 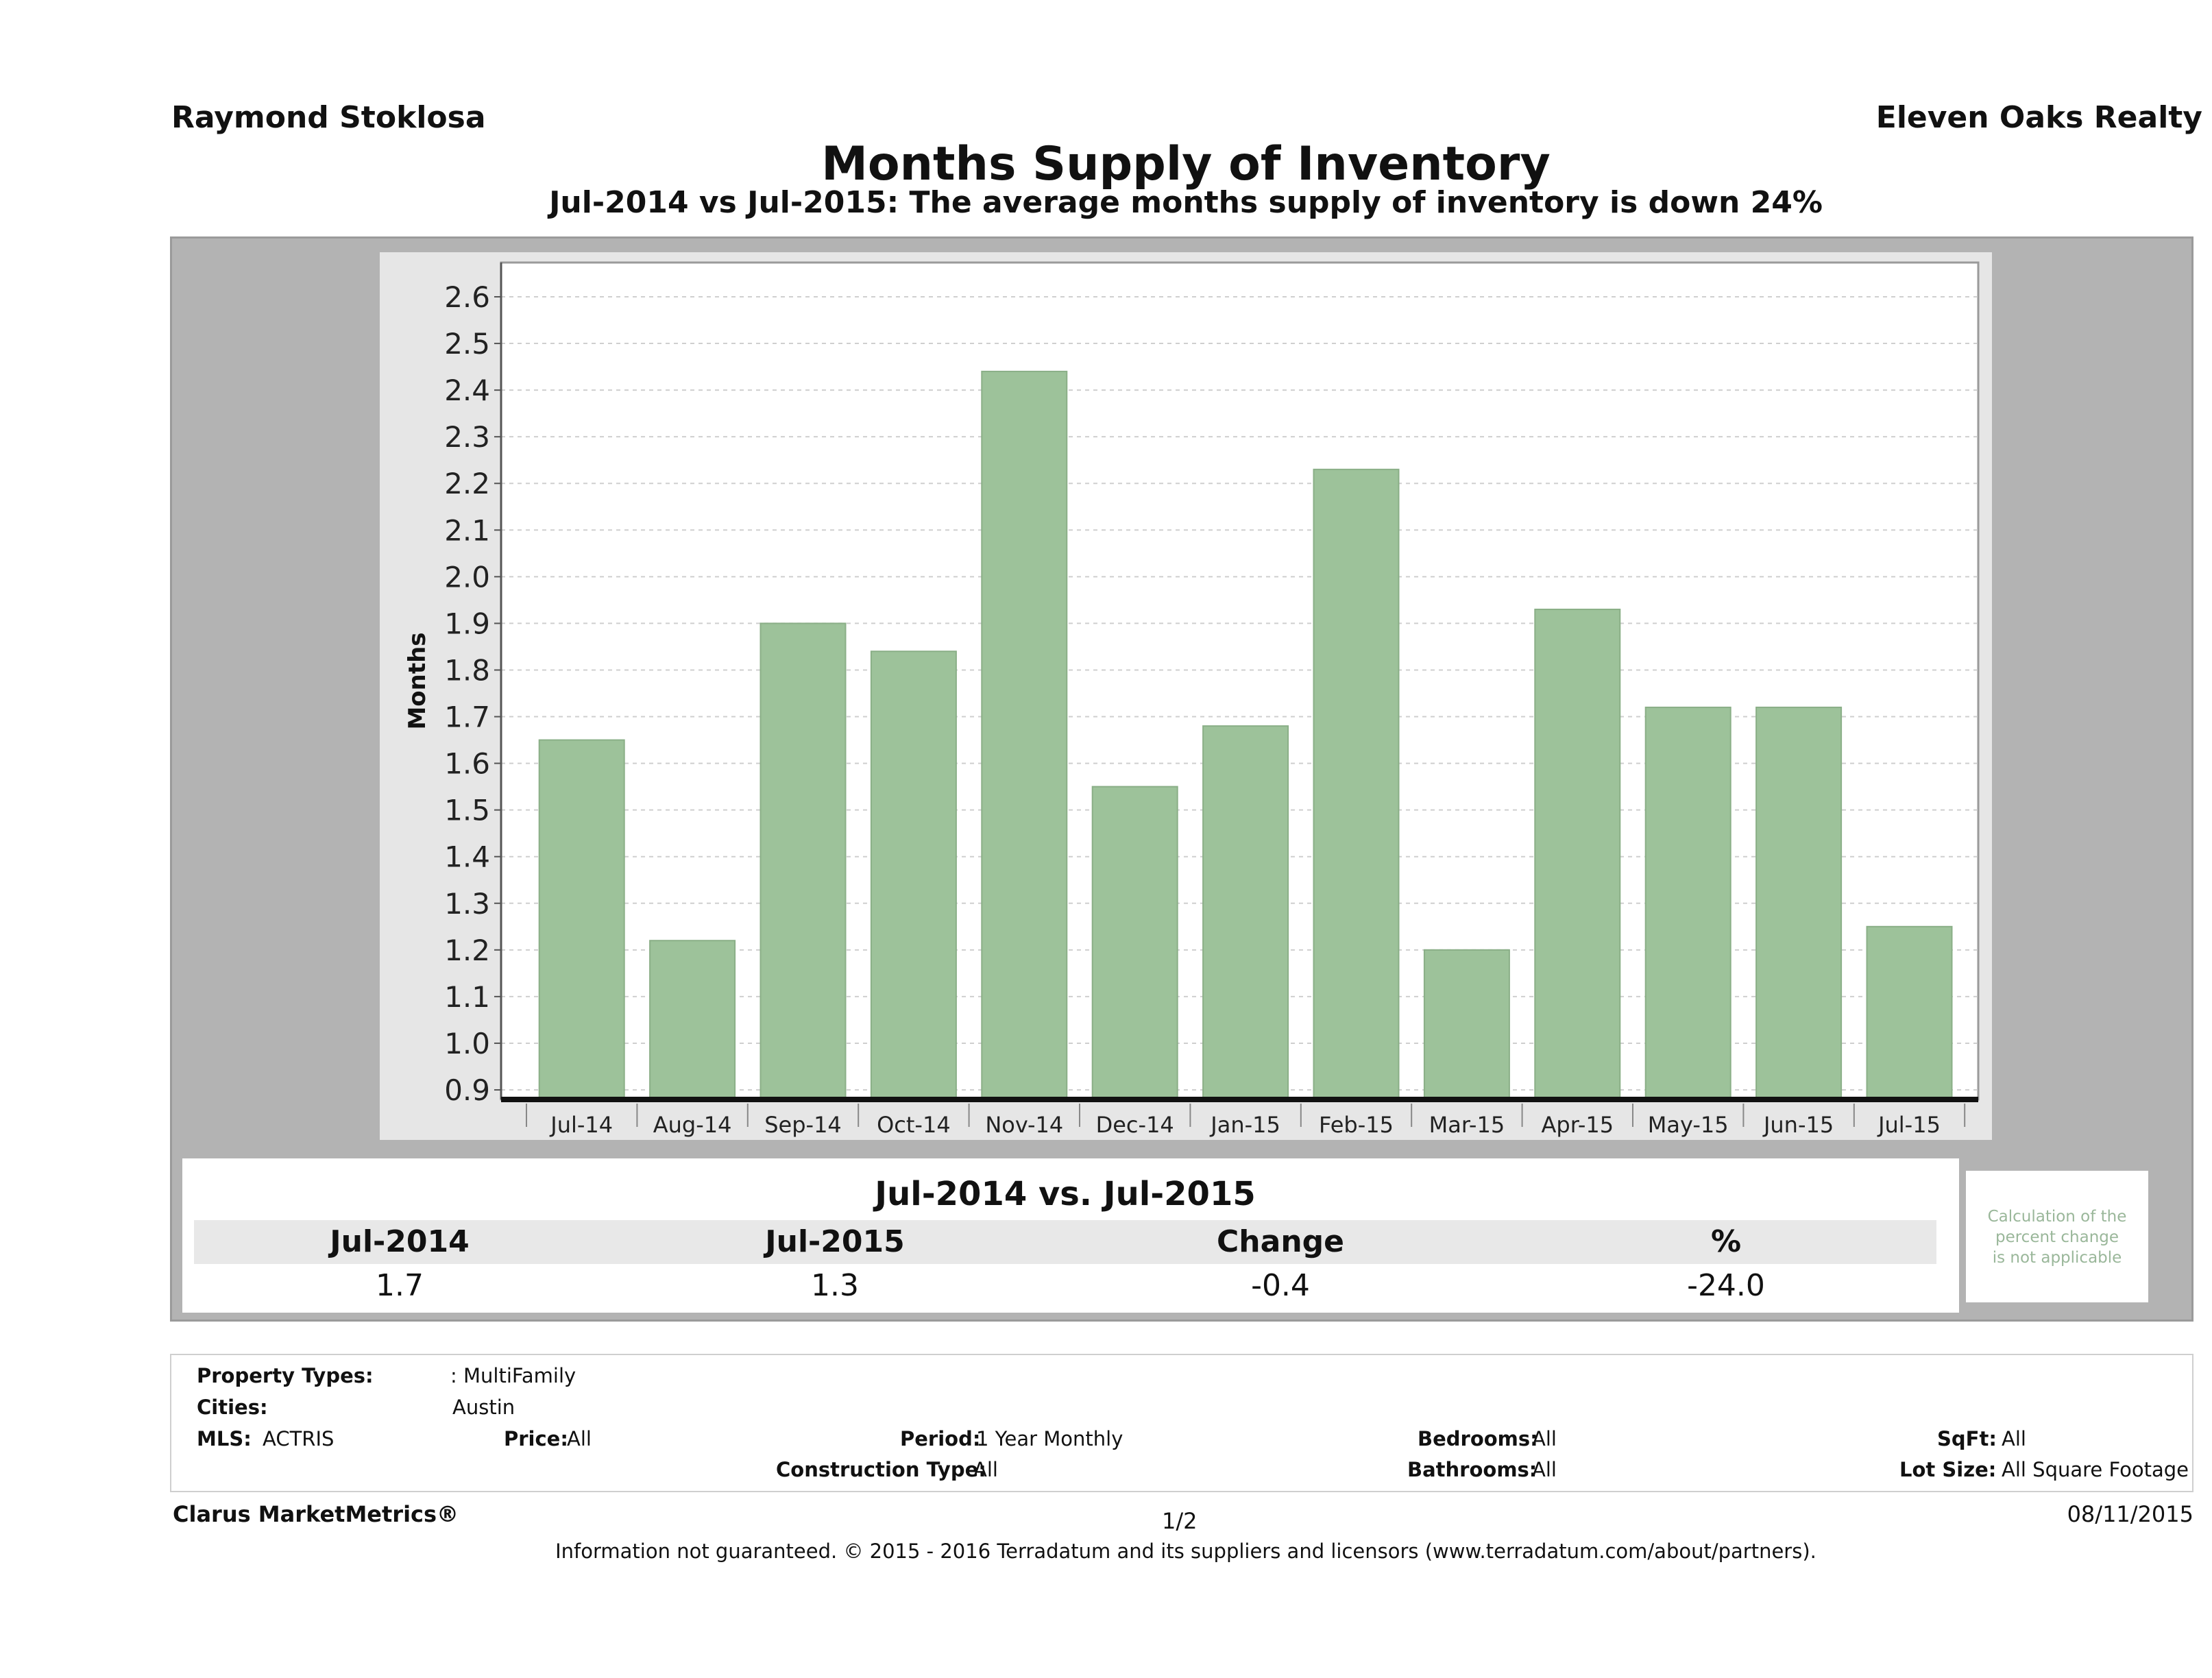 I want to click on y-tick-label: 1.0, so click(x=467, y=1043).